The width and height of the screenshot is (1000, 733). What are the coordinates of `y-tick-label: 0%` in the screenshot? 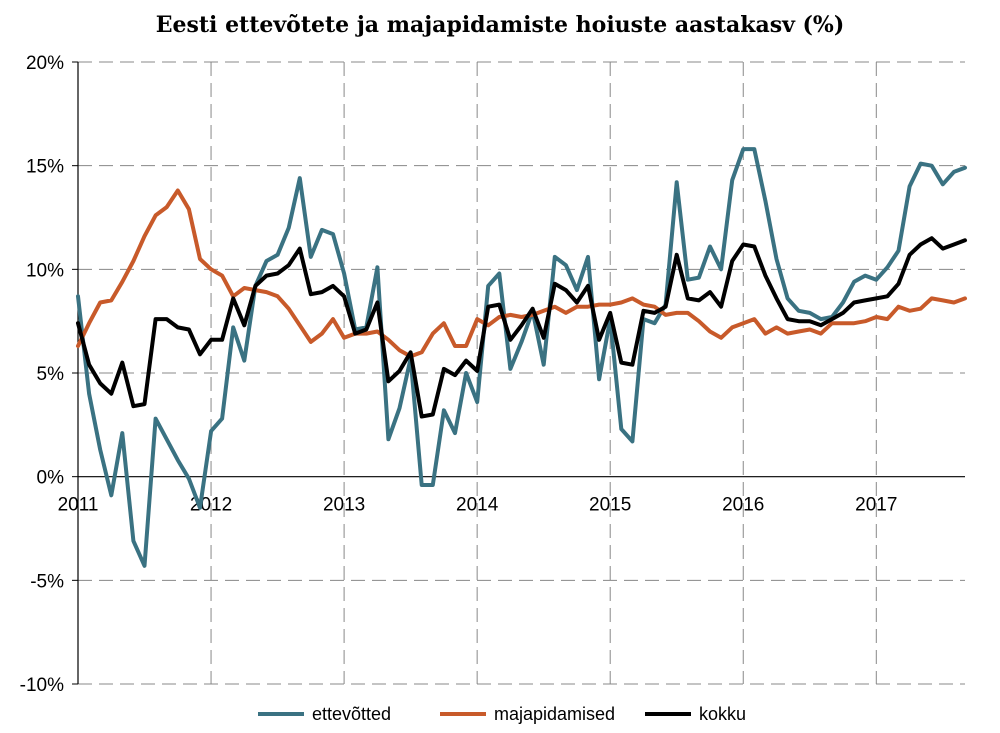 It's located at (51, 478).